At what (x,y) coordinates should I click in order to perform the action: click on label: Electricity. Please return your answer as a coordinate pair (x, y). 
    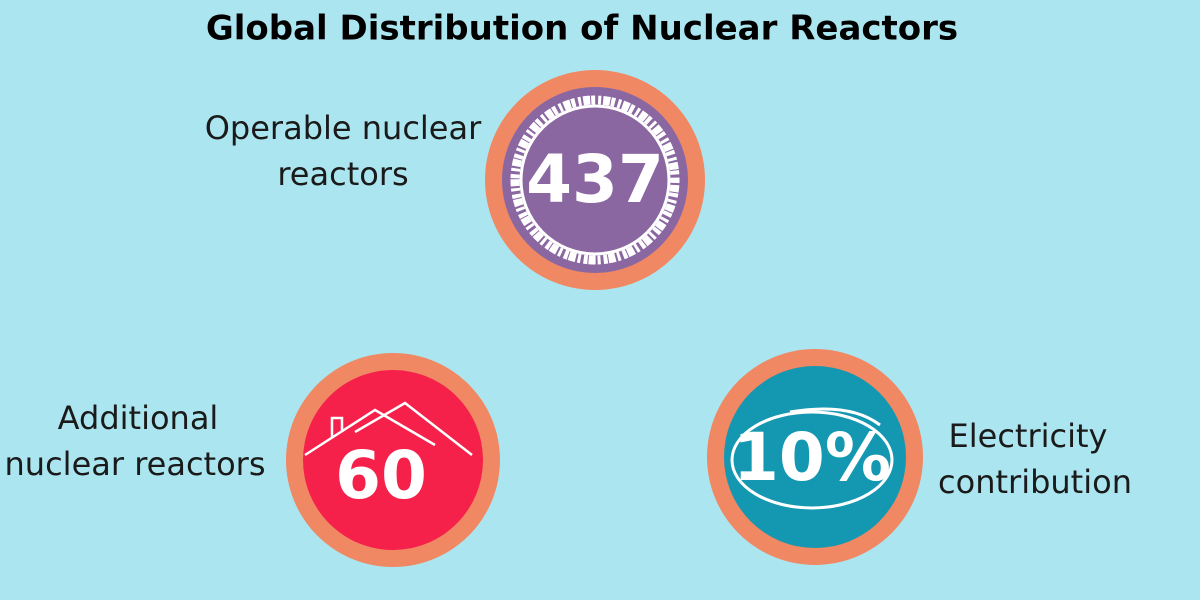
    Looking at the image, I should click on (1028, 436).